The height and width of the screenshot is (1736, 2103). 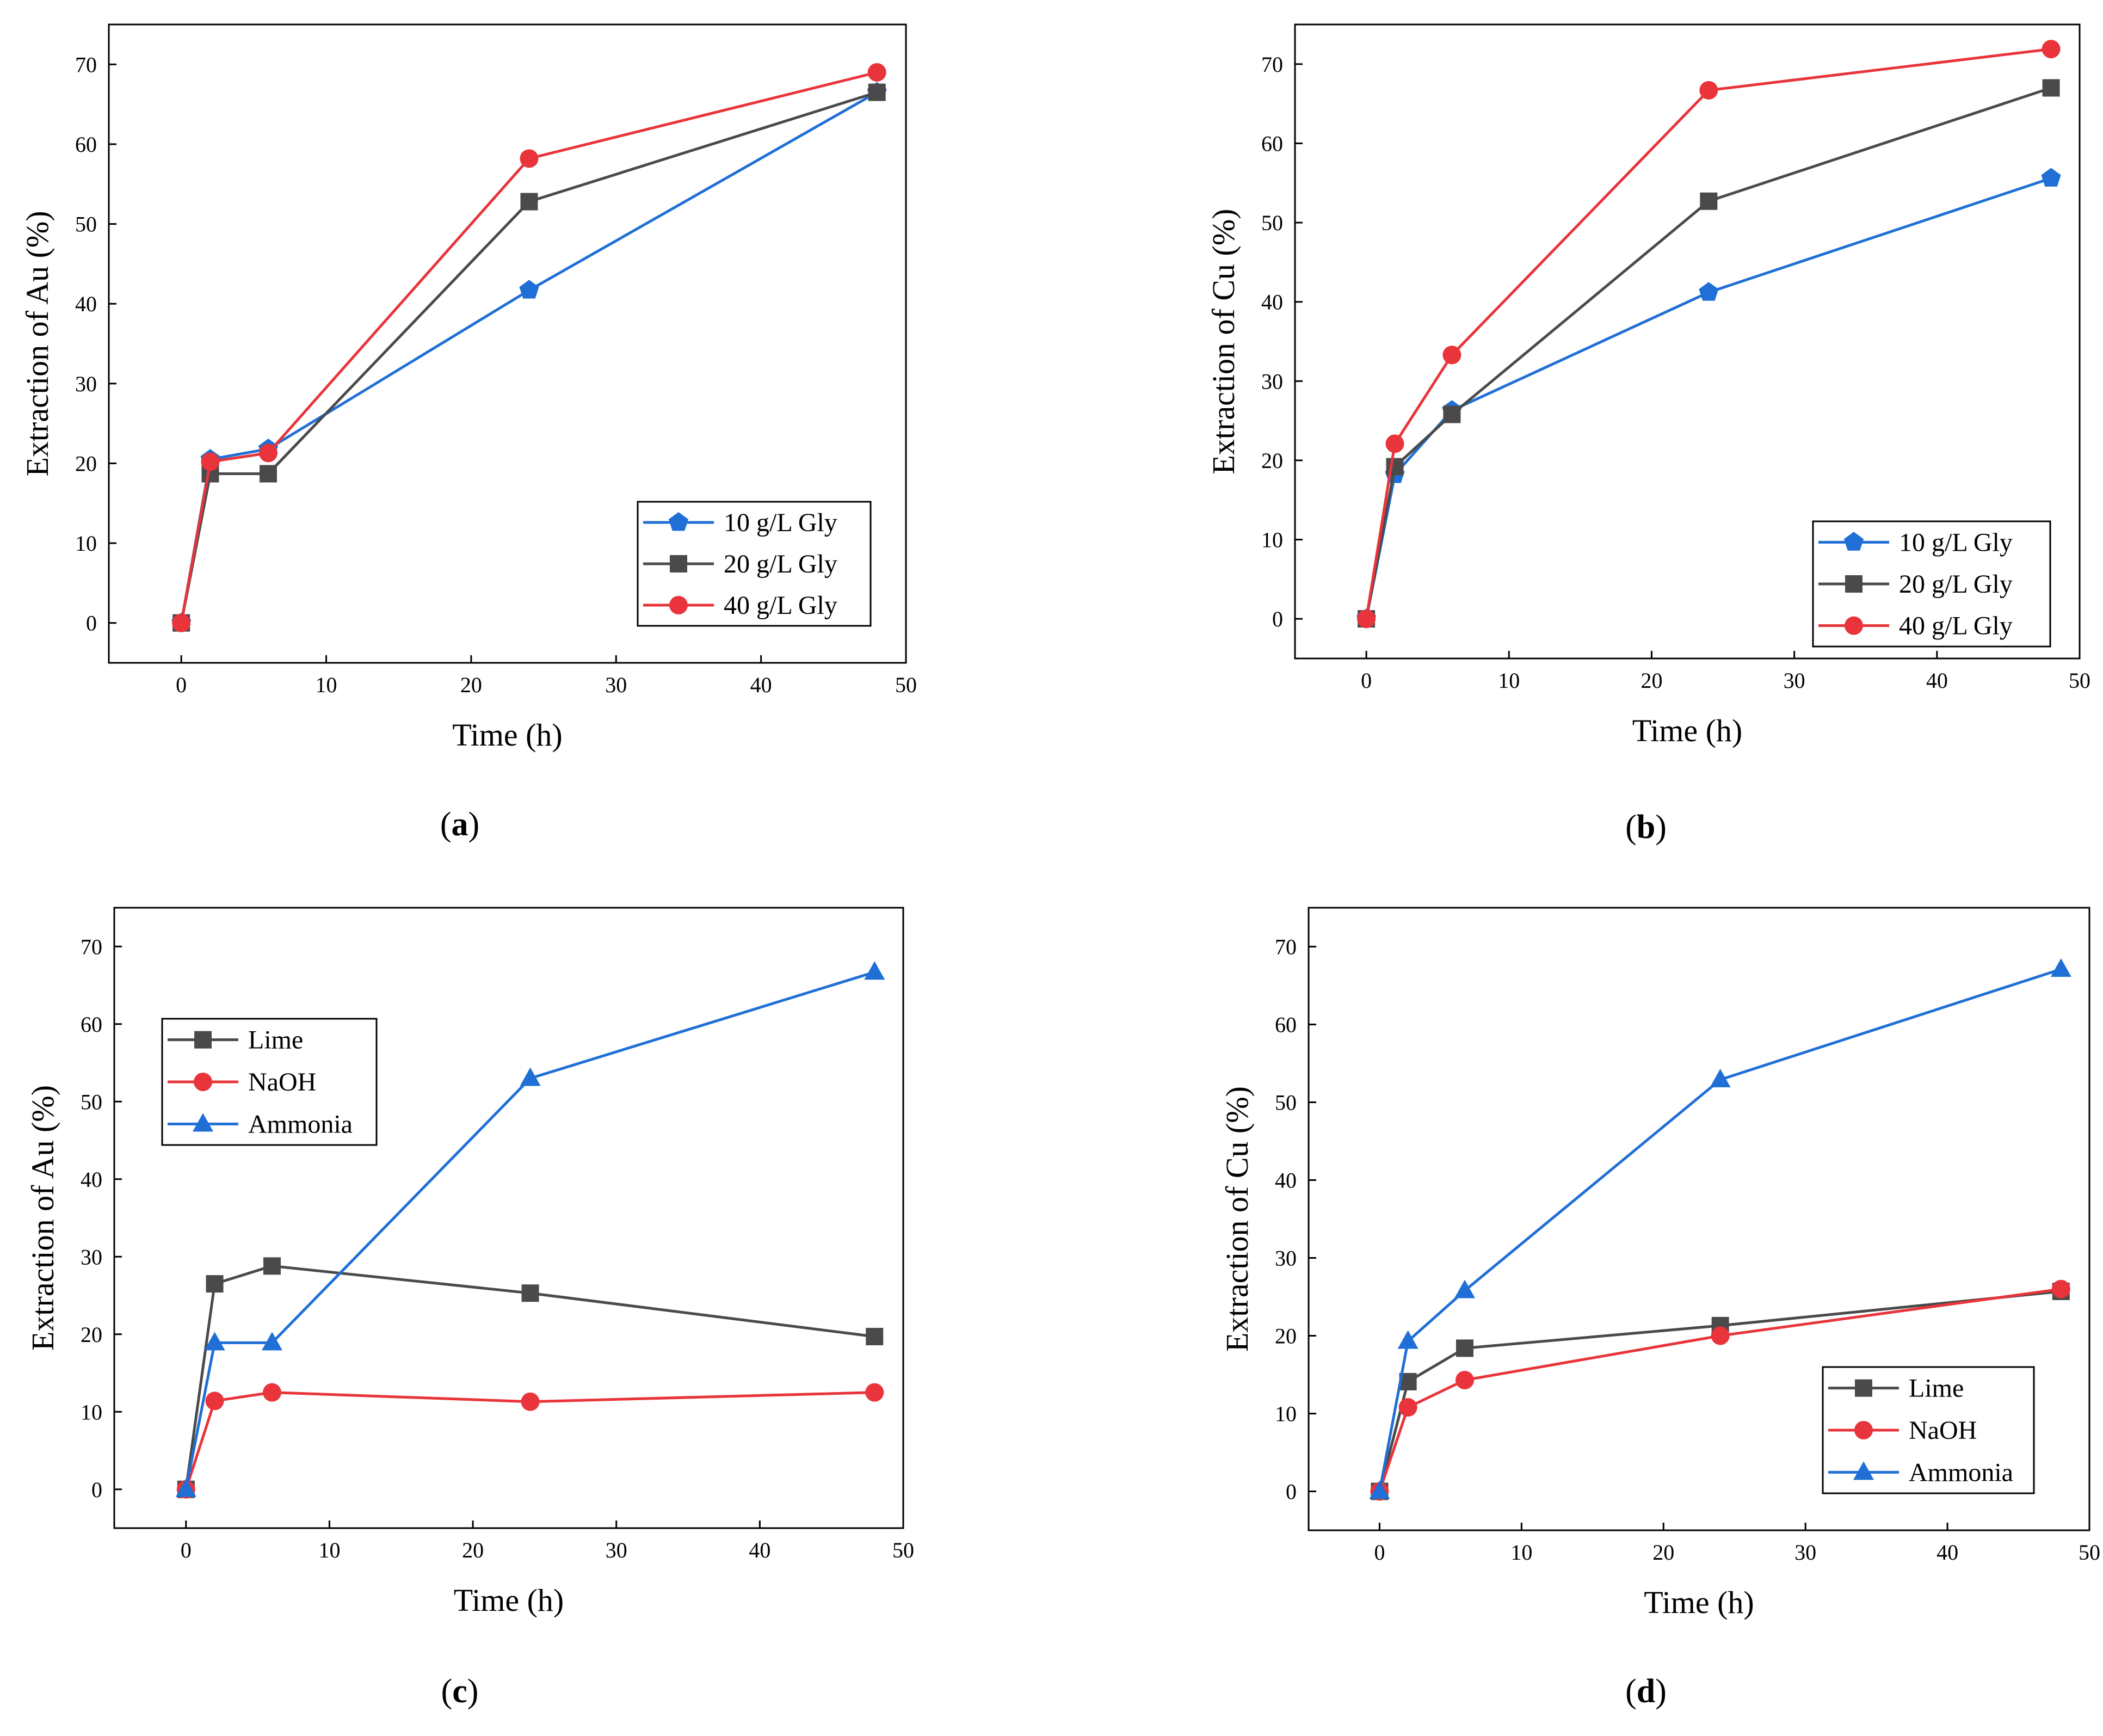 I want to click on legend-item: 40 g/L Gly, so click(x=1915, y=626).